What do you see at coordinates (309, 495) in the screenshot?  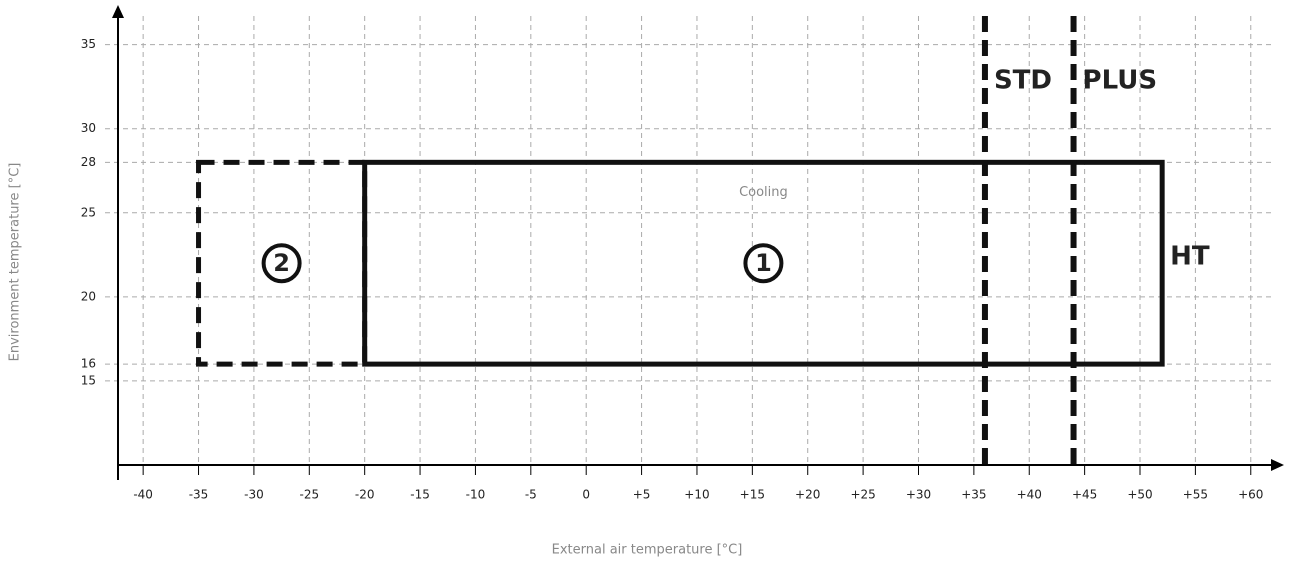 I see `x-tick-label: -25` at bounding box center [309, 495].